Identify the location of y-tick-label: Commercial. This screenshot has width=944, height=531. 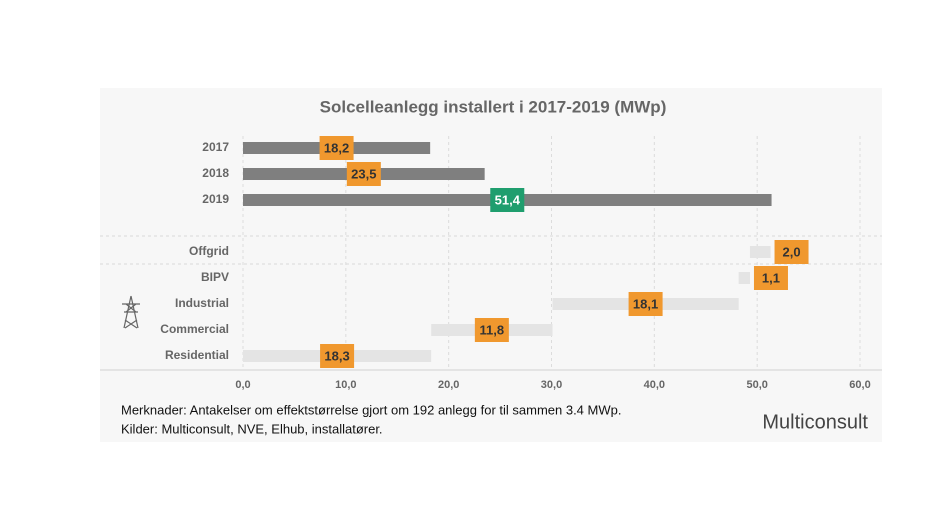
(194, 329).